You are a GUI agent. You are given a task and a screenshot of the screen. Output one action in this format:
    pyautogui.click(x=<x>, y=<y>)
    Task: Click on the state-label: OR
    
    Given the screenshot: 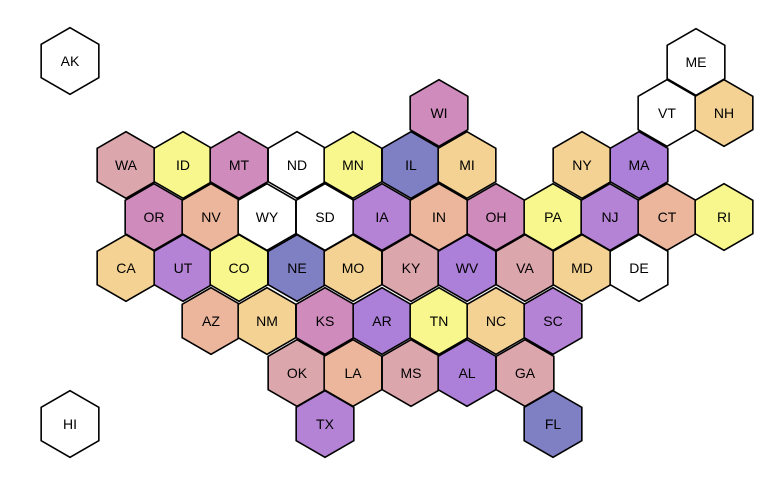 What is the action you would take?
    pyautogui.click(x=154, y=217)
    